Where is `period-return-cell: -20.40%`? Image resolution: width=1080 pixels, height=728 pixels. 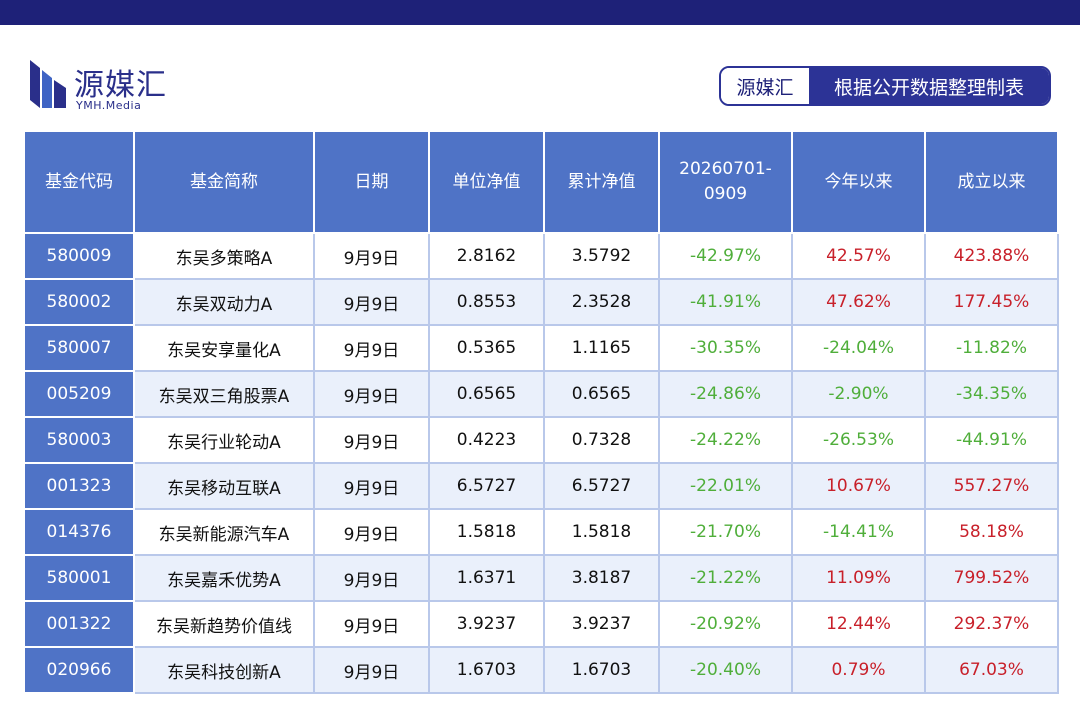
period-return-cell: -20.40% is located at coordinates (725, 670).